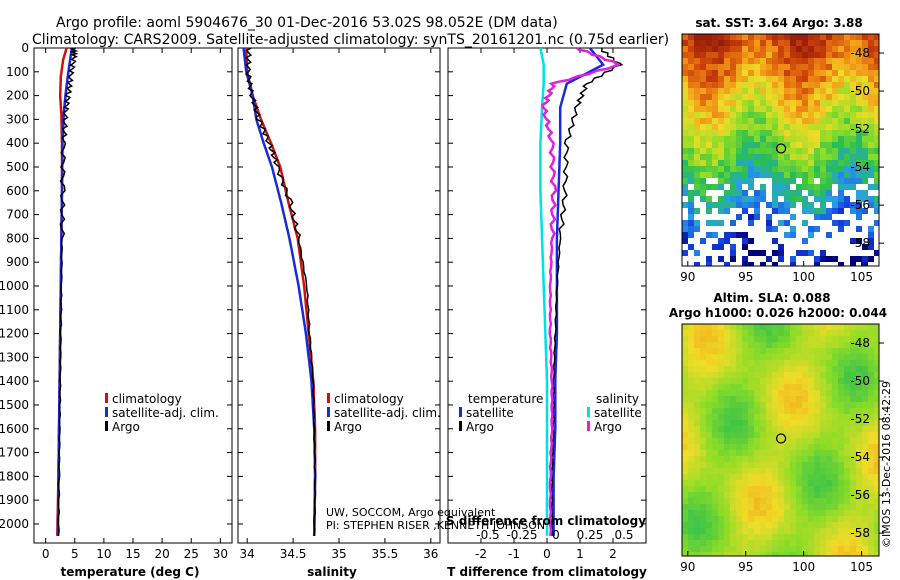 Image resolution: width=900 pixels, height=580 pixels. What do you see at coordinates (46, 554) in the screenshot?
I see `x-tick-label: 0` at bounding box center [46, 554].